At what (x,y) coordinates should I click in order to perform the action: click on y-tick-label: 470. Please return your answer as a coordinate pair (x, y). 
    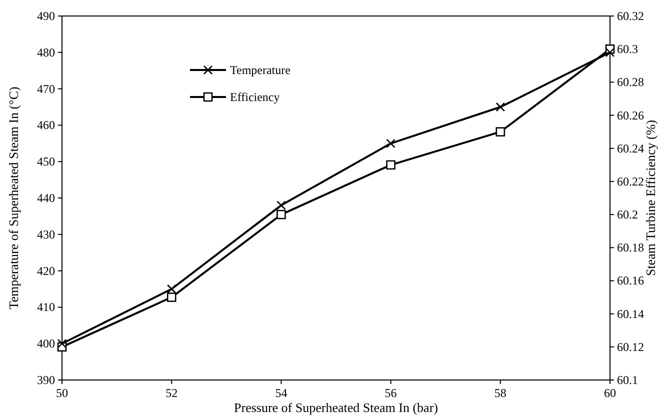
    Looking at the image, I should click on (46, 89).